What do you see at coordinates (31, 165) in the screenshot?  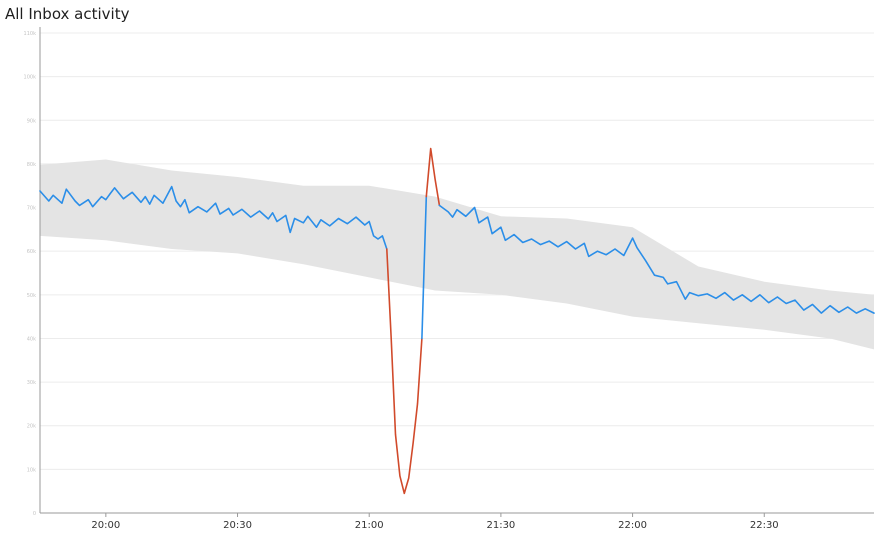 I see `y-tick-label-8: 80k` at bounding box center [31, 165].